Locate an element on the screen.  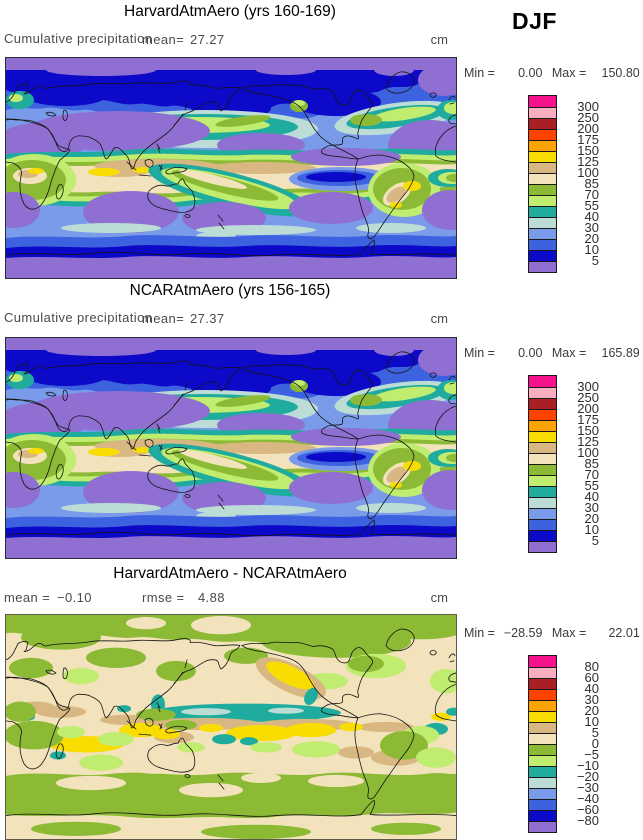
panel2-mean-label: mean= is located at coordinates (163, 318).